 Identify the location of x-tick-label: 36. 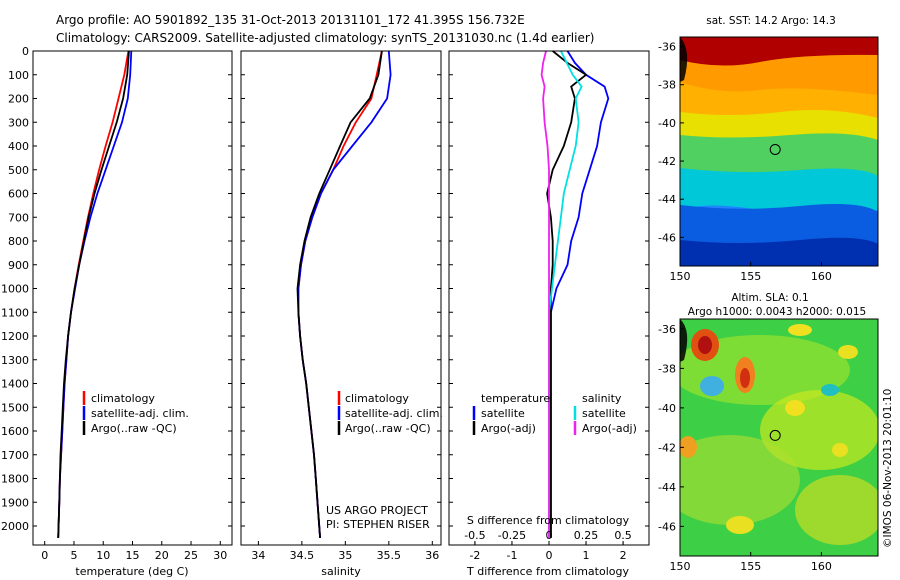
(432, 555).